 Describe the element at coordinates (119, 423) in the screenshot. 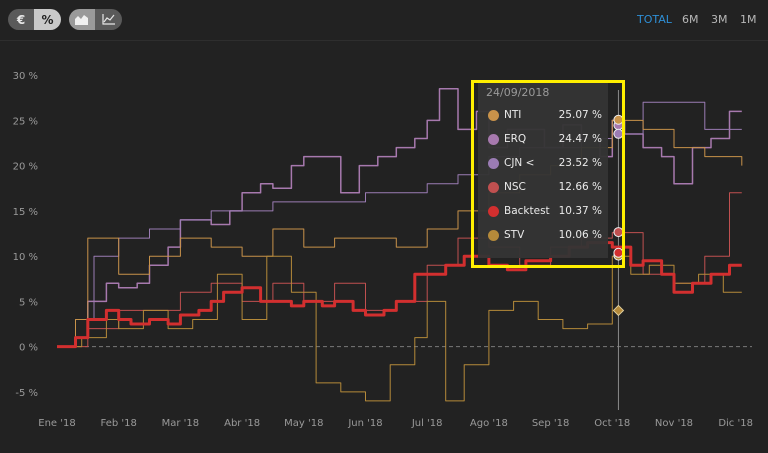

I see `x-tick-label: Feb '18` at that location.